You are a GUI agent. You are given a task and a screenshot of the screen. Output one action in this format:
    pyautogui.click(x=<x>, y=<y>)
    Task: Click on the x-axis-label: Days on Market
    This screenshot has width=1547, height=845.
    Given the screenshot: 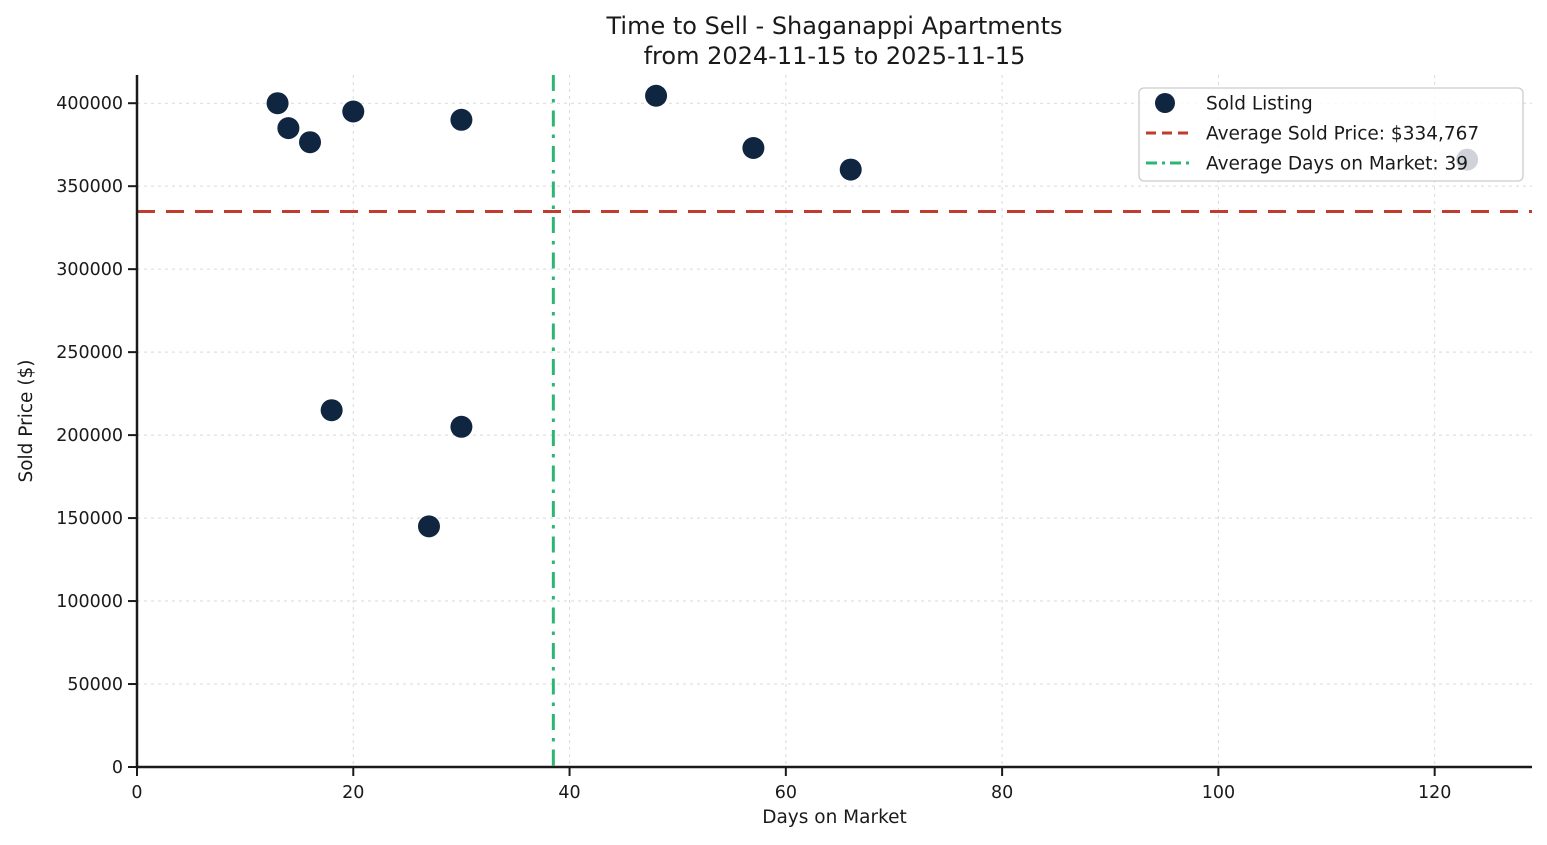 What is the action you would take?
    pyautogui.click(x=834, y=817)
    